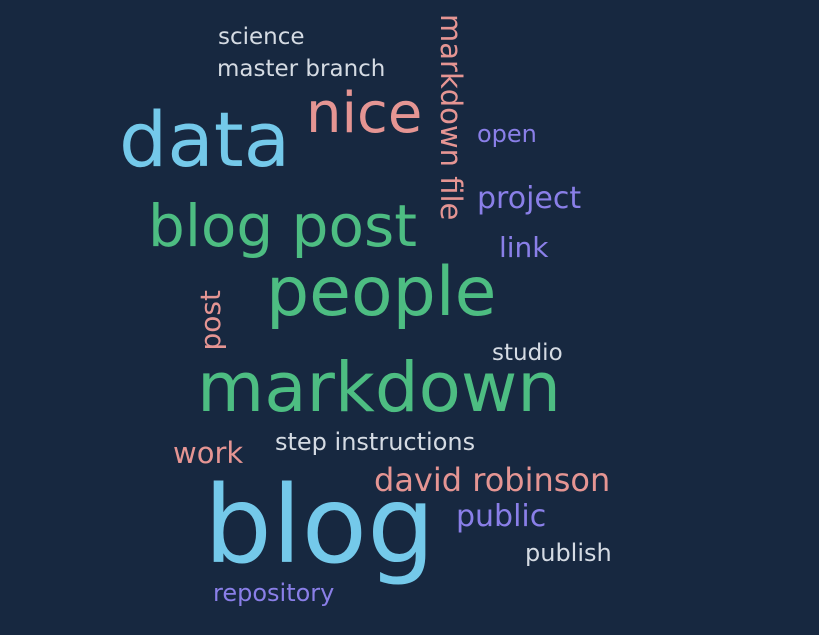  What do you see at coordinates (524, 247) in the screenshot?
I see `word-link: link` at bounding box center [524, 247].